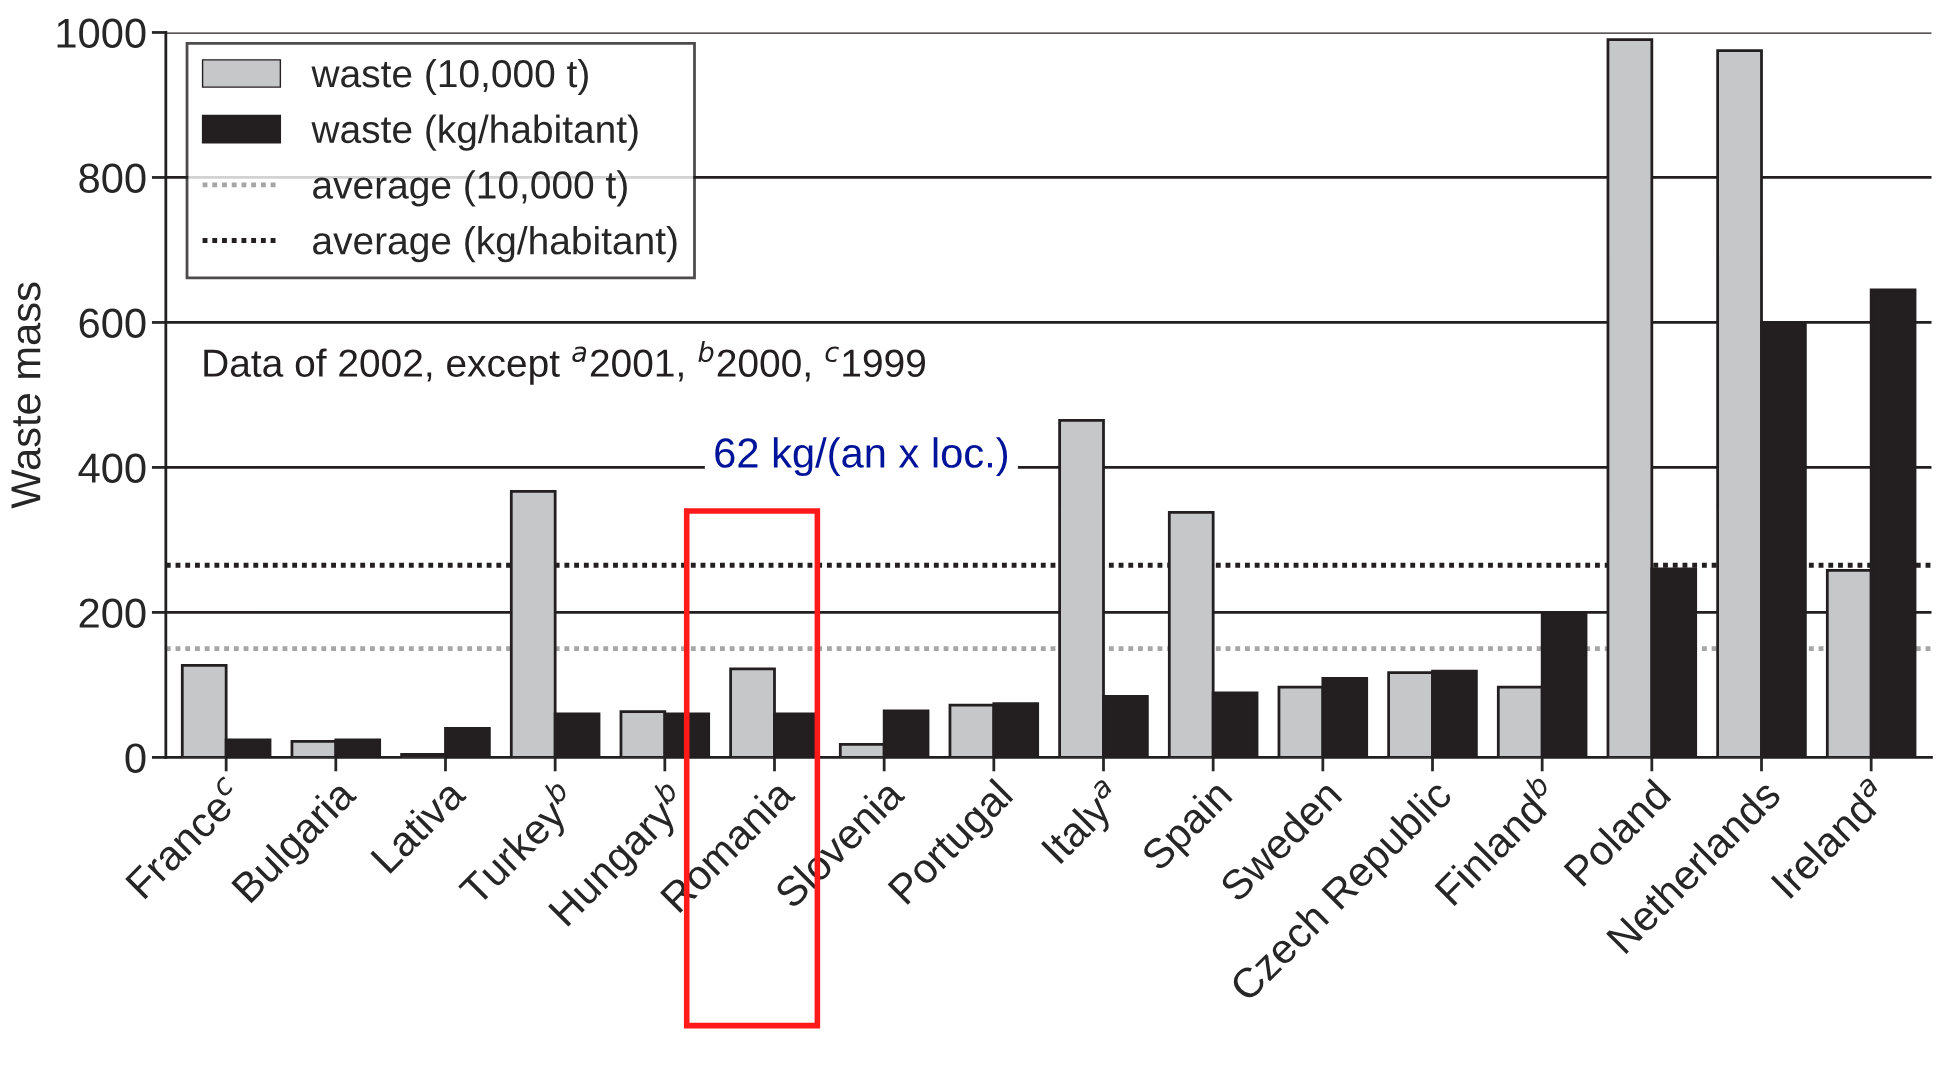 This screenshot has height=1082, width=1951. I want to click on annotation: 62 kg/(an x loc.), so click(861, 457).